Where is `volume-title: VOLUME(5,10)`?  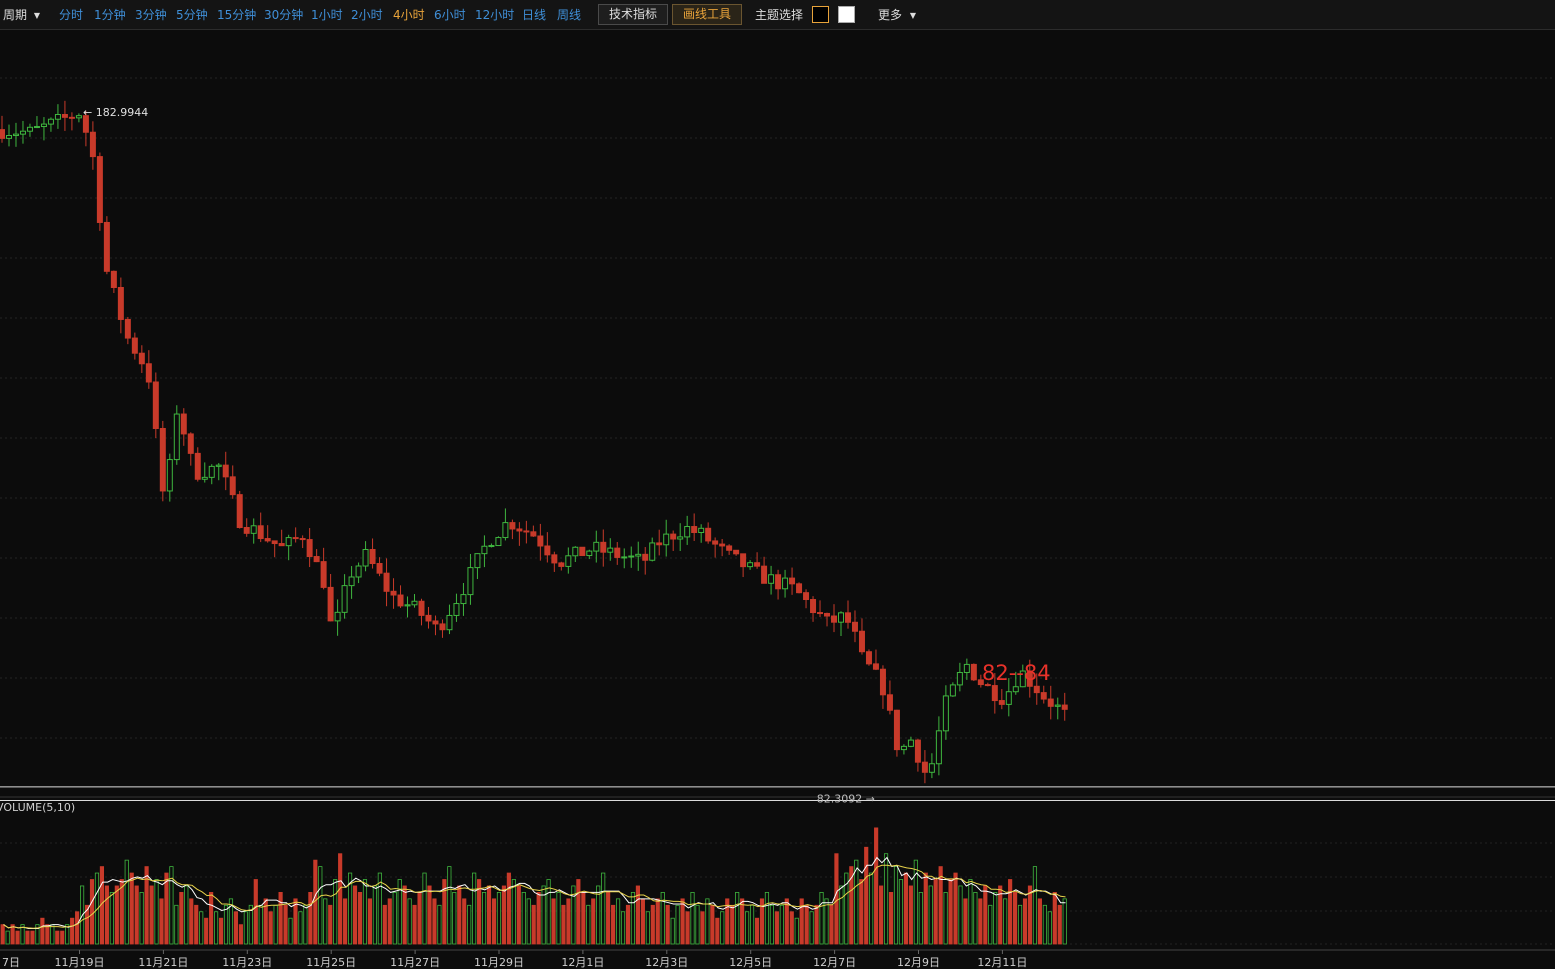 volume-title: VOLUME(5,10) is located at coordinates (37, 807).